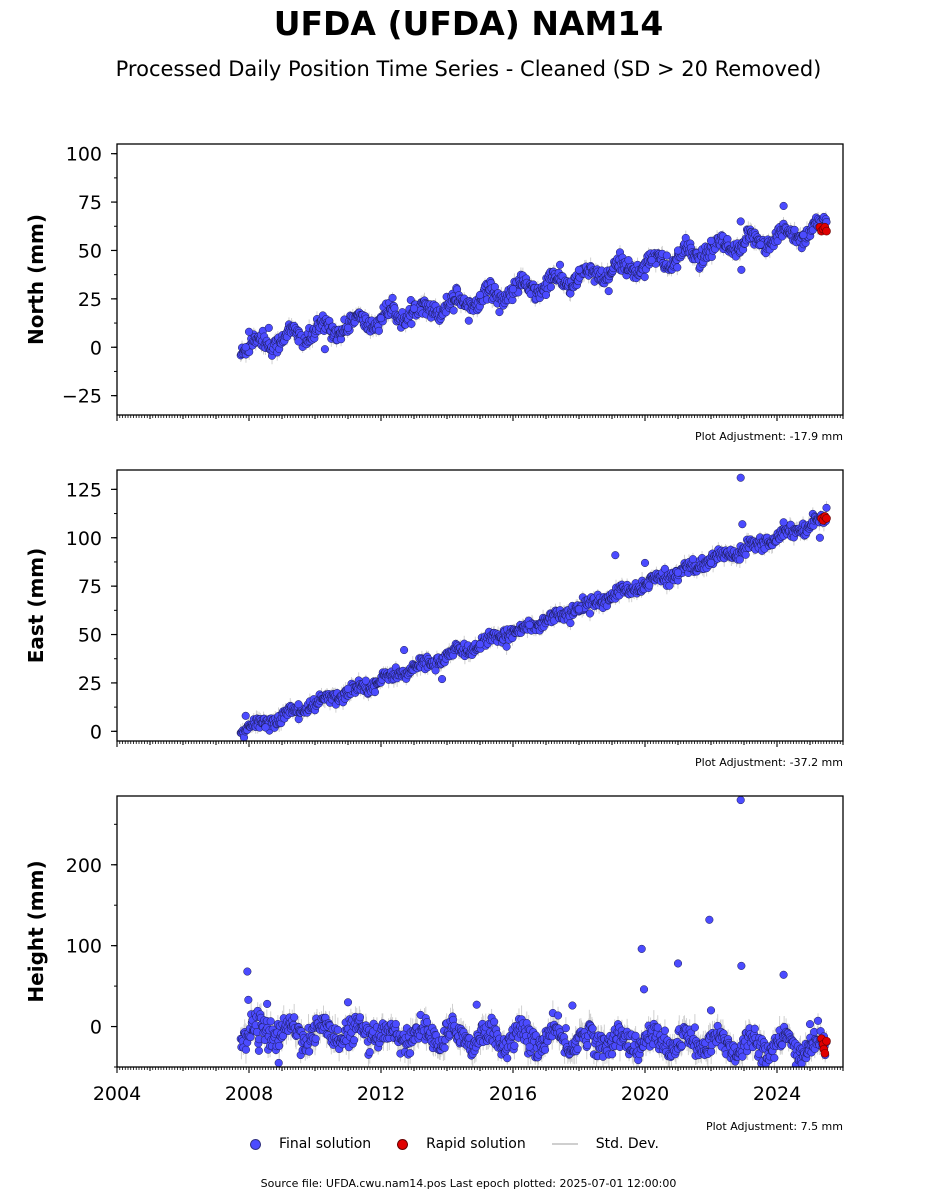 Image resolution: width=937 pixels, height=1200 pixels. What do you see at coordinates (82, 397) in the screenshot?
I see `y-tick-label: −25` at bounding box center [82, 397].